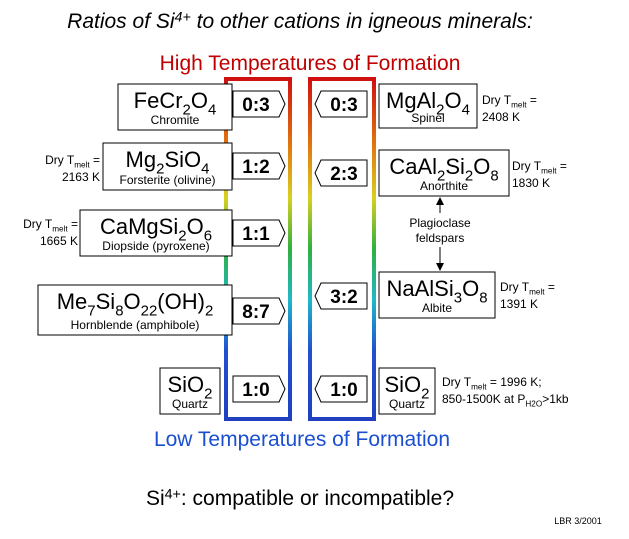 Image resolution: width=629 pixels, height=539 pixels. What do you see at coordinates (256, 234) in the screenshot?
I see `ratio: 1:1` at bounding box center [256, 234].